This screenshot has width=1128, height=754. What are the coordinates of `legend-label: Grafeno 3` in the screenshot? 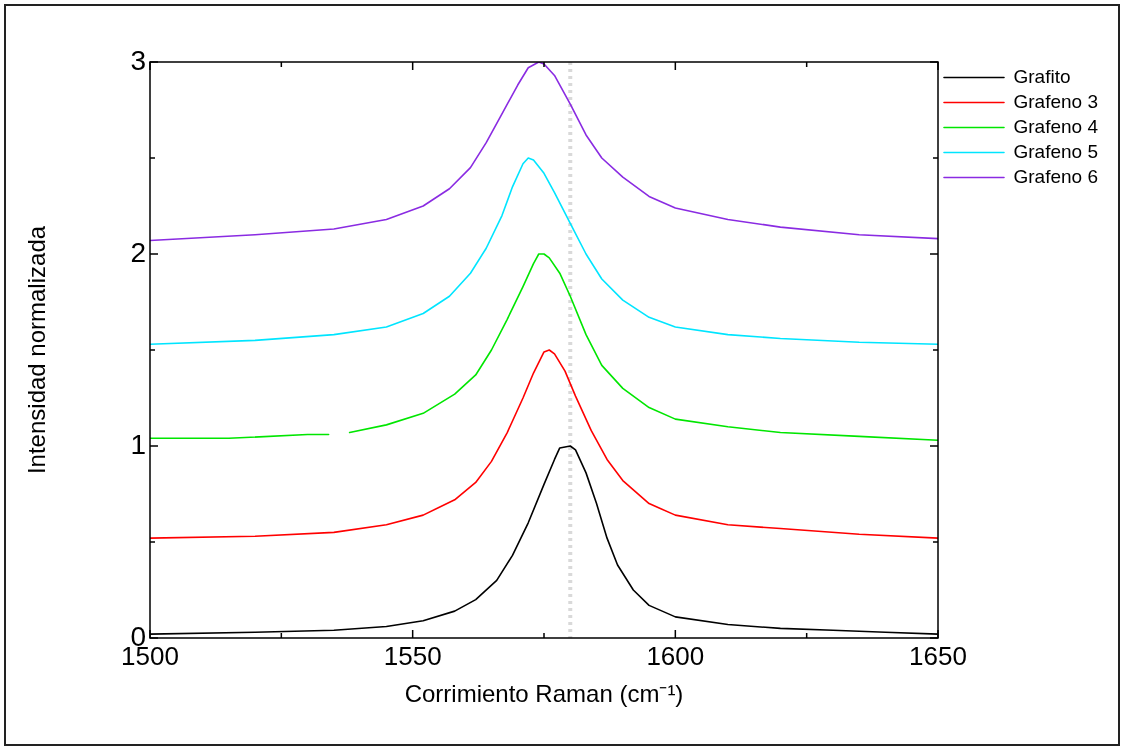 It's located at (1055, 101).